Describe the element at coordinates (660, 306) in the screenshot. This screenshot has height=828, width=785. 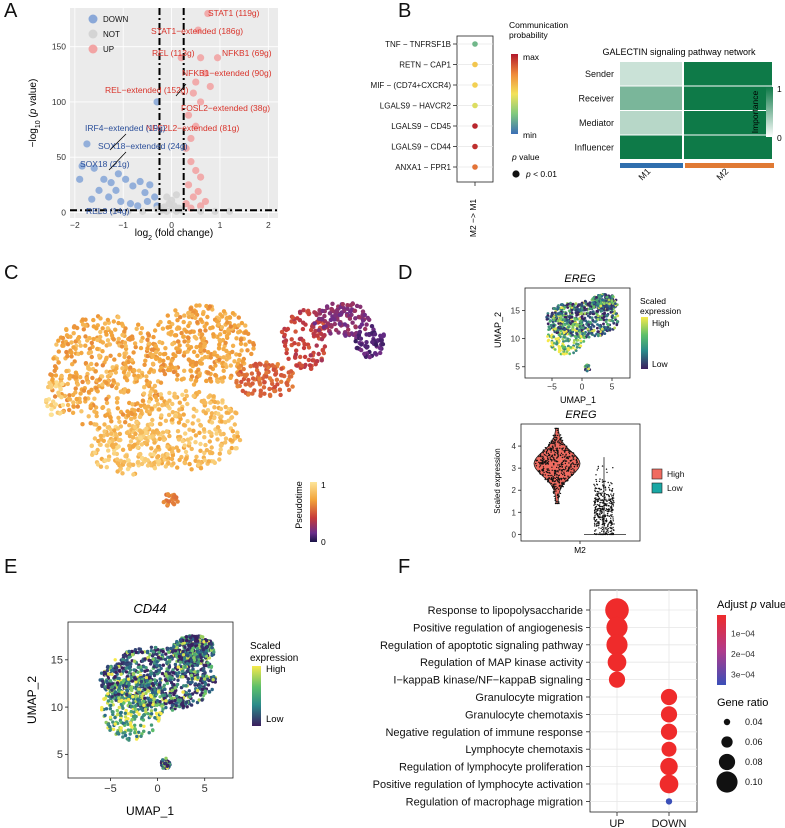
I see `ereg-expr-legend-title: Scaled expression` at that location.